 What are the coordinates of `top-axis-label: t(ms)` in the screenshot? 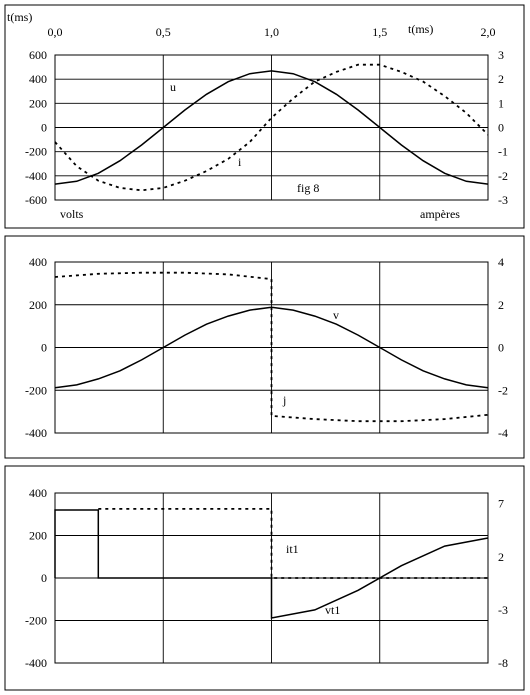 It's located at (19, 17).